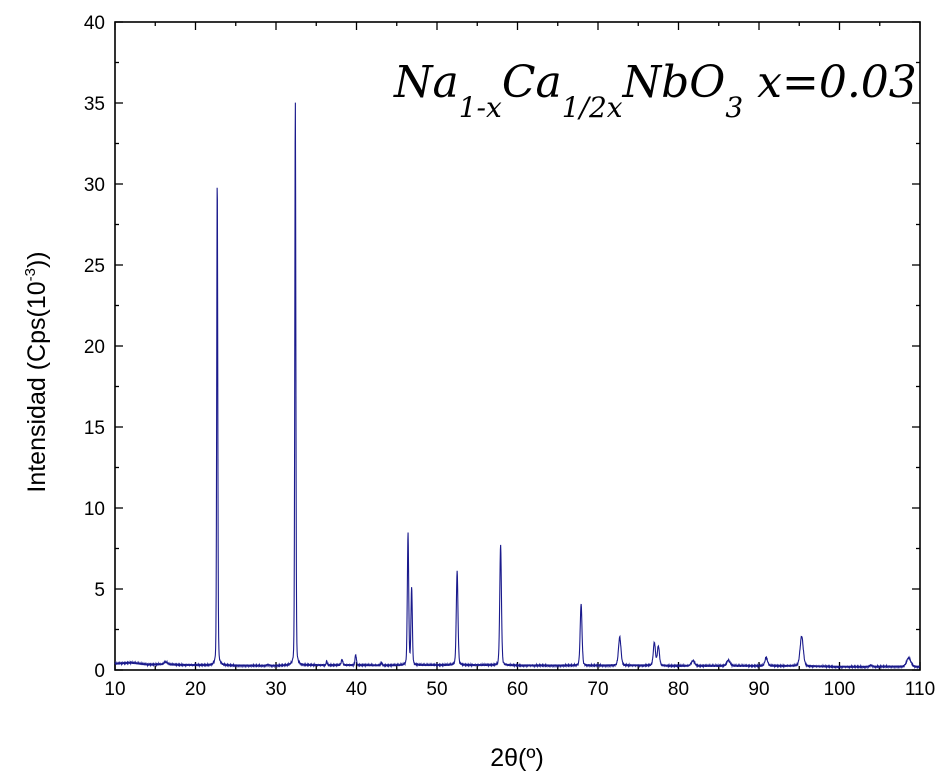 The image size is (944, 778). I want to click on annotation-subscript: 1-x, so click(480, 107).